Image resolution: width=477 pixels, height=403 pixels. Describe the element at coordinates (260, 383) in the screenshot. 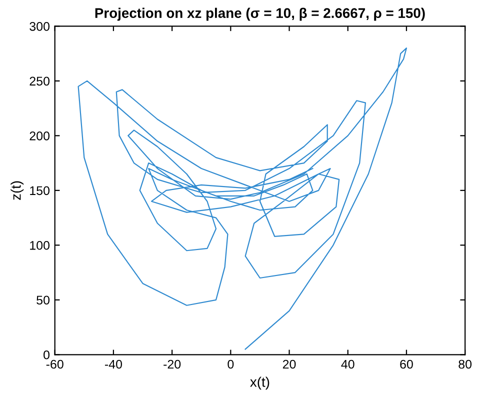

I see `x-axis-title: x(t)` at that location.